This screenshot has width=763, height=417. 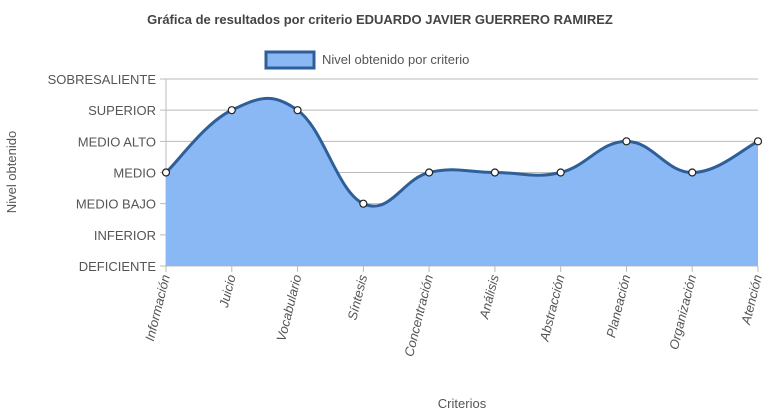 What do you see at coordinates (551, 308) in the screenshot?
I see `x-tick-label: Abstracción` at bounding box center [551, 308].